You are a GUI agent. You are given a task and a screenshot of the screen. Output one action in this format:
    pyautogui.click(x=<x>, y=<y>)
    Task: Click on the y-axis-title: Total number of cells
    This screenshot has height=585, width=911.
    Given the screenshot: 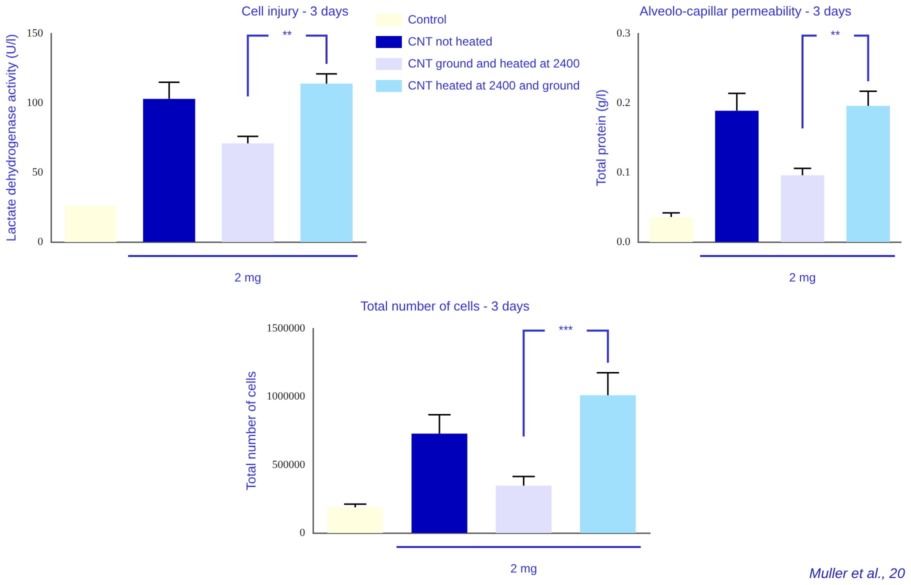 What is the action you would take?
    pyautogui.click(x=250, y=430)
    